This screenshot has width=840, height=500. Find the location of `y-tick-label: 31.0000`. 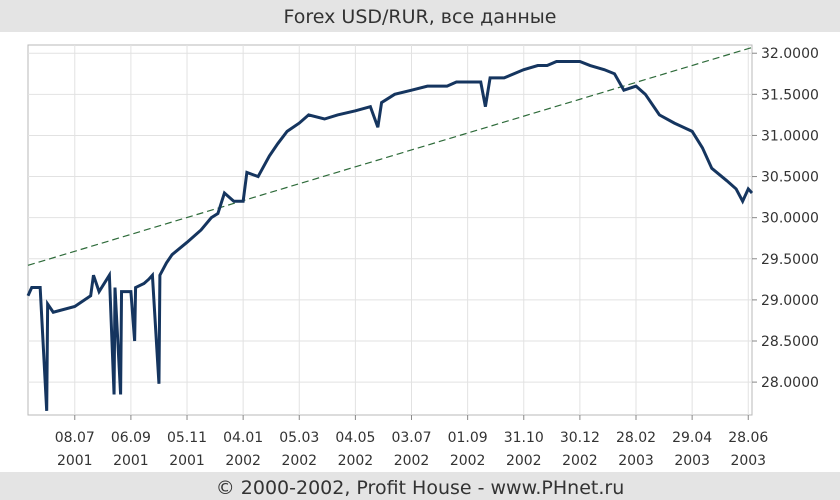

y-tick-label: 31.0000 is located at coordinates (790, 136).